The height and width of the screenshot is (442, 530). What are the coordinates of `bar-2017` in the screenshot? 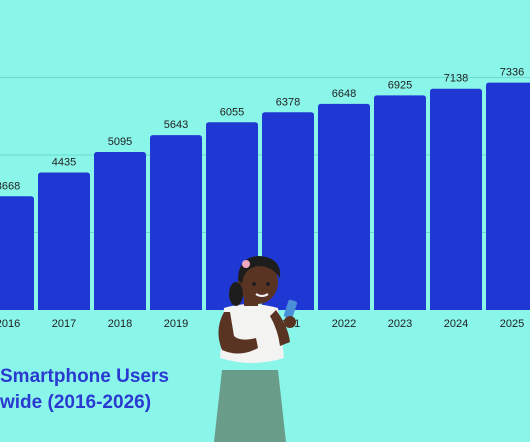 It's located at (64, 241).